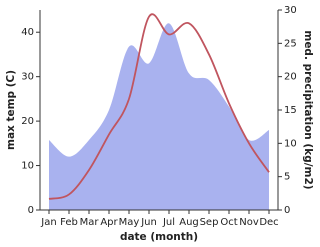  I want to click on y2-tick-label: 25, so click(290, 43).